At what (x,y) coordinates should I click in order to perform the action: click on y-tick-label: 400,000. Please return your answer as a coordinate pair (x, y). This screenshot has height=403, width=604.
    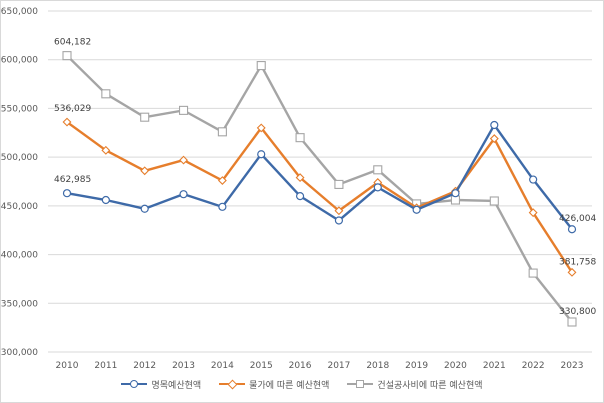
    Looking at the image, I should click on (19, 256).